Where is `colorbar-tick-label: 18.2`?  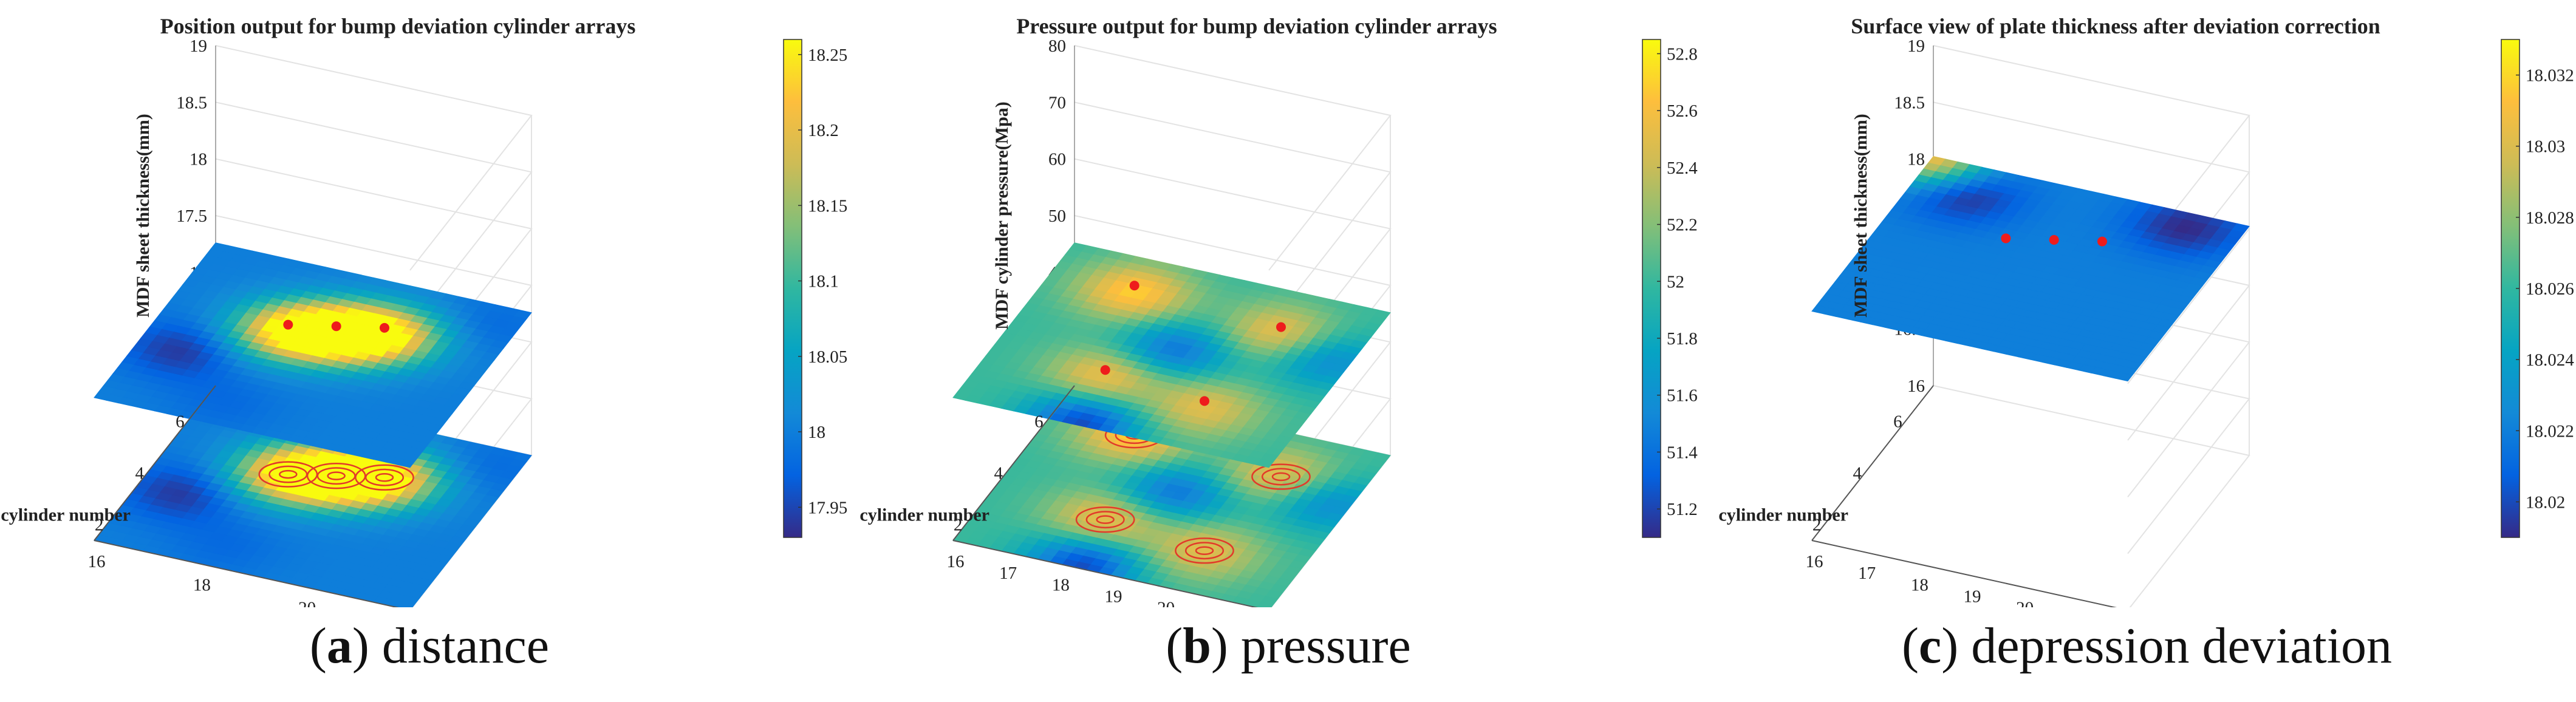 colorbar-tick-label: 18.2 is located at coordinates (823, 130).